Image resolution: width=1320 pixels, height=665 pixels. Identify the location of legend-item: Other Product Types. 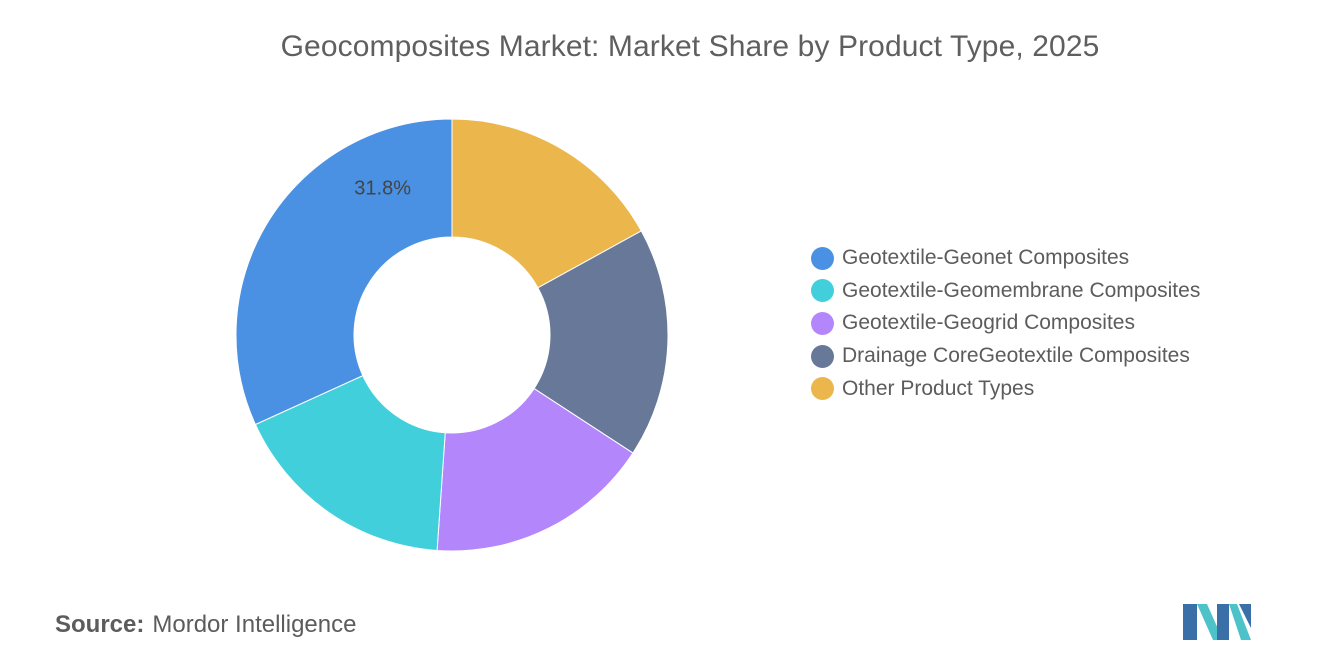
(1005, 388).